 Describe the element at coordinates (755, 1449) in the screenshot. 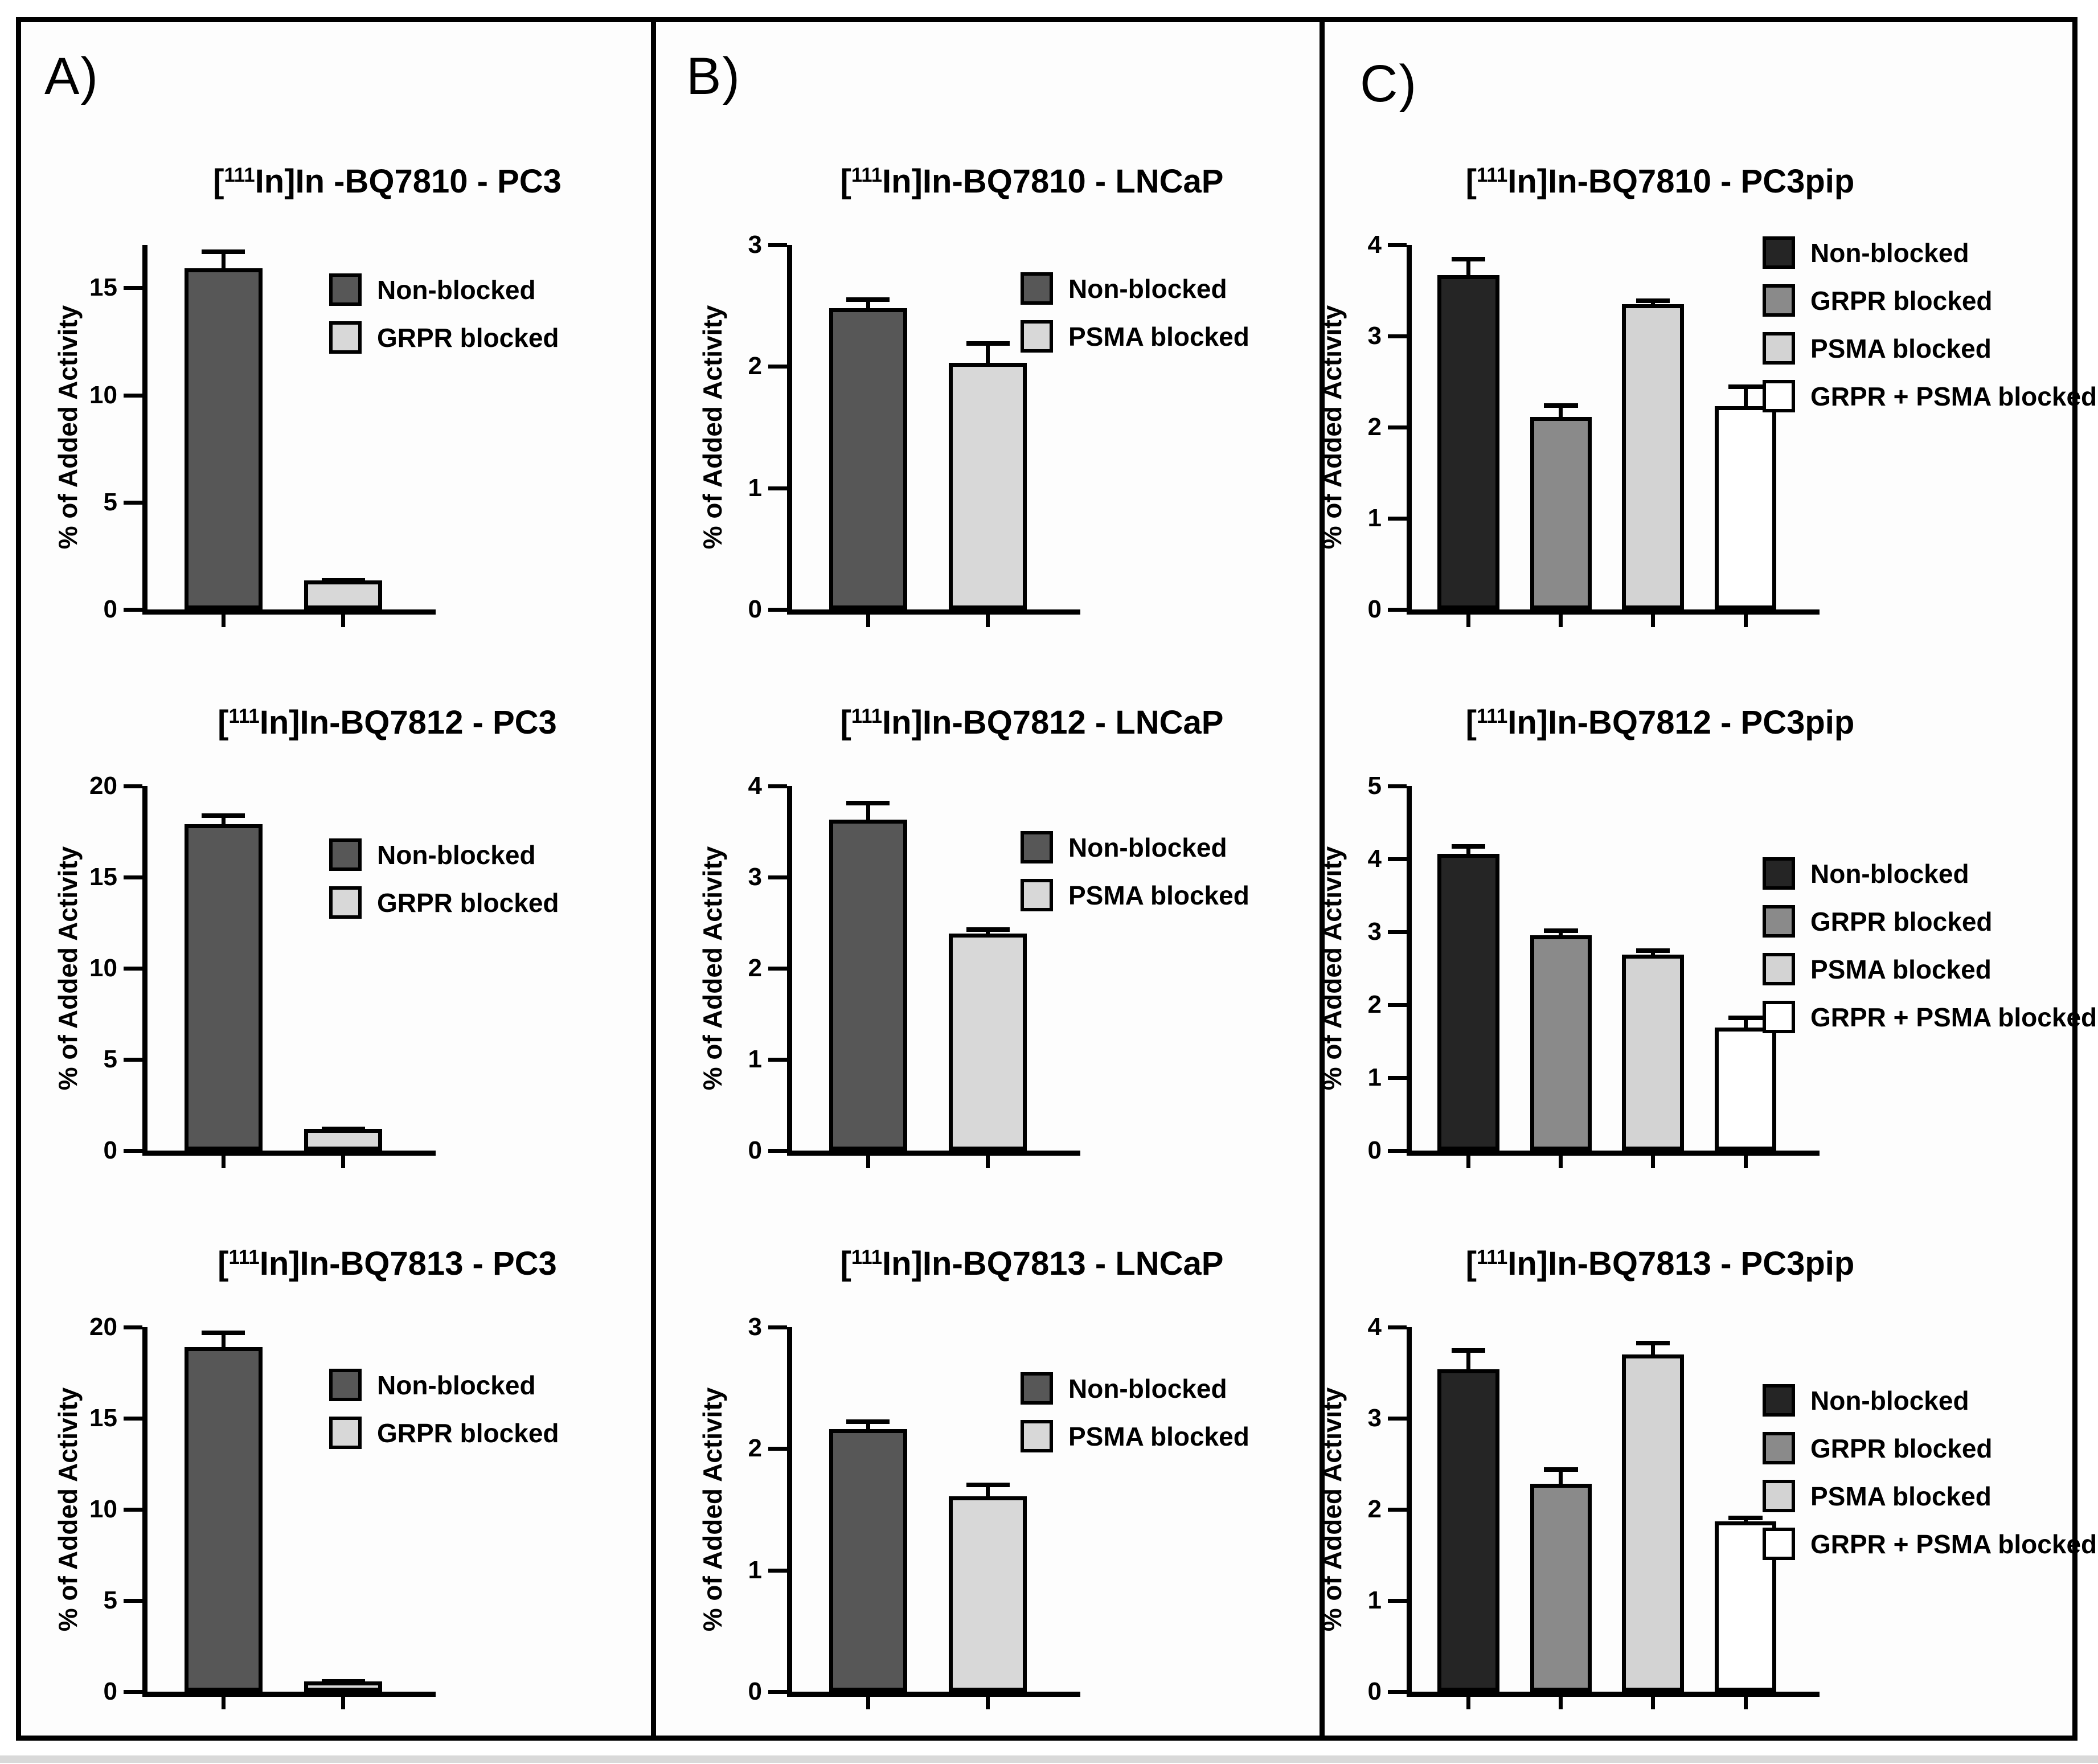

I see `y-tick-label: 2` at that location.